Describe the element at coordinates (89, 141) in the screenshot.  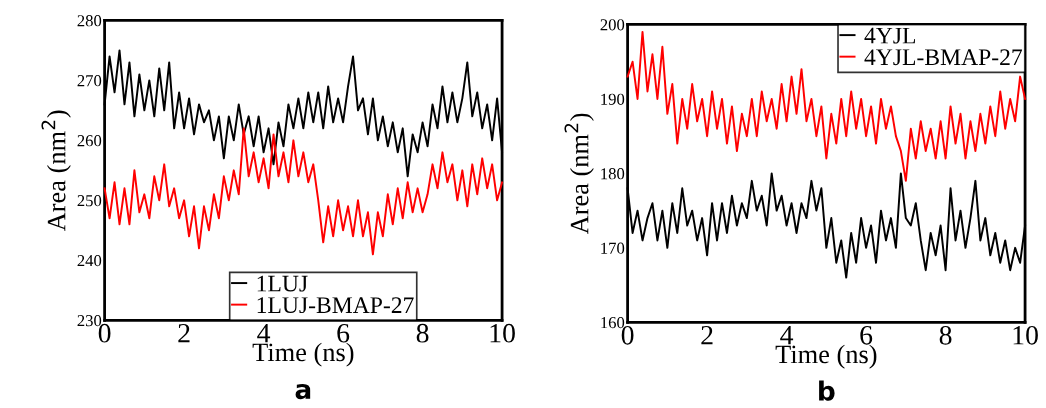
I see `y-tick-label: 260` at that location.